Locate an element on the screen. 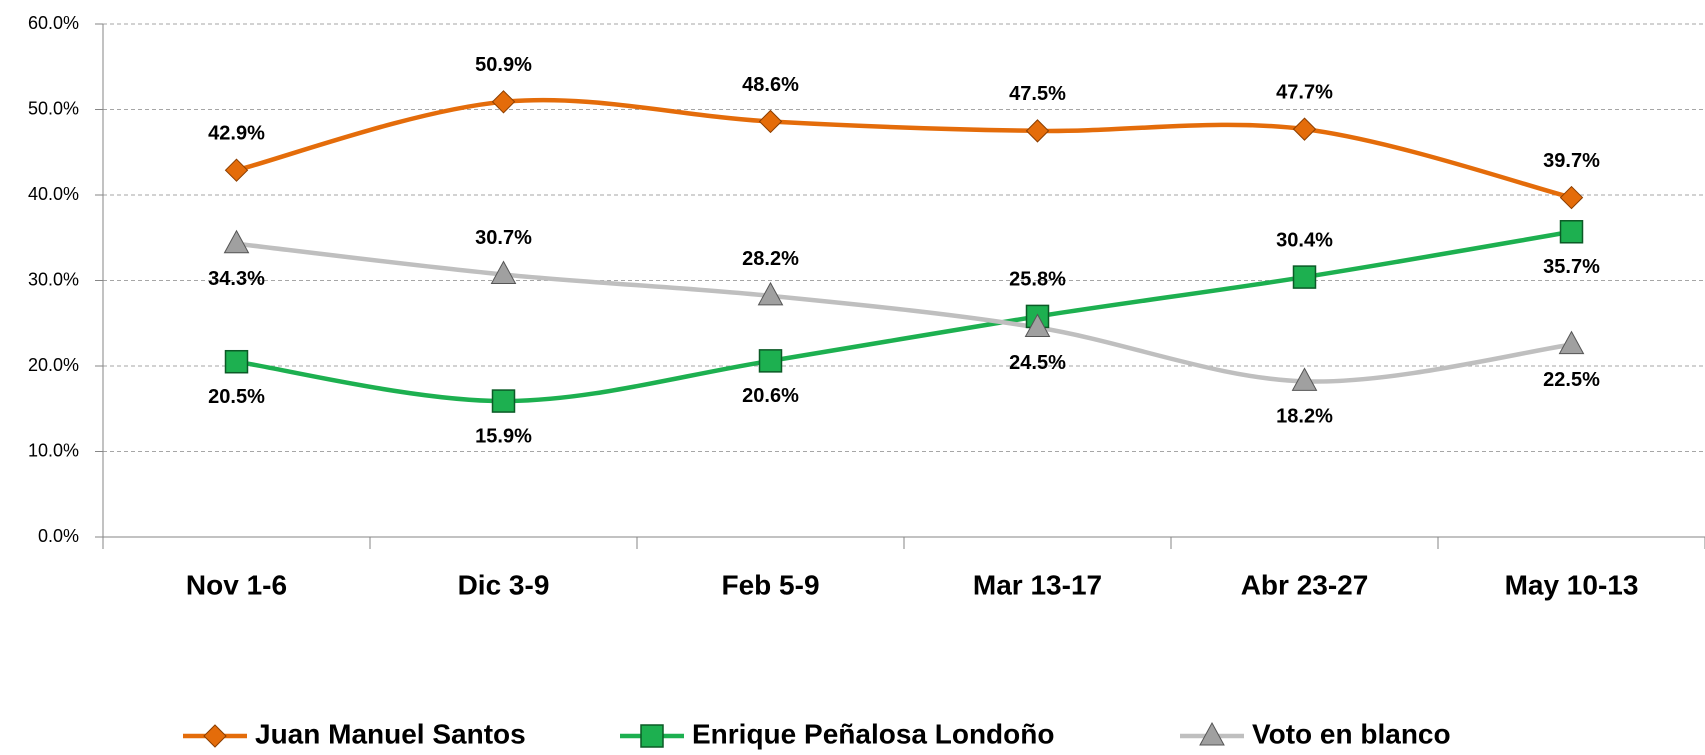 The width and height of the screenshot is (1705, 755). data-label: 20.5% is located at coordinates (236, 397).